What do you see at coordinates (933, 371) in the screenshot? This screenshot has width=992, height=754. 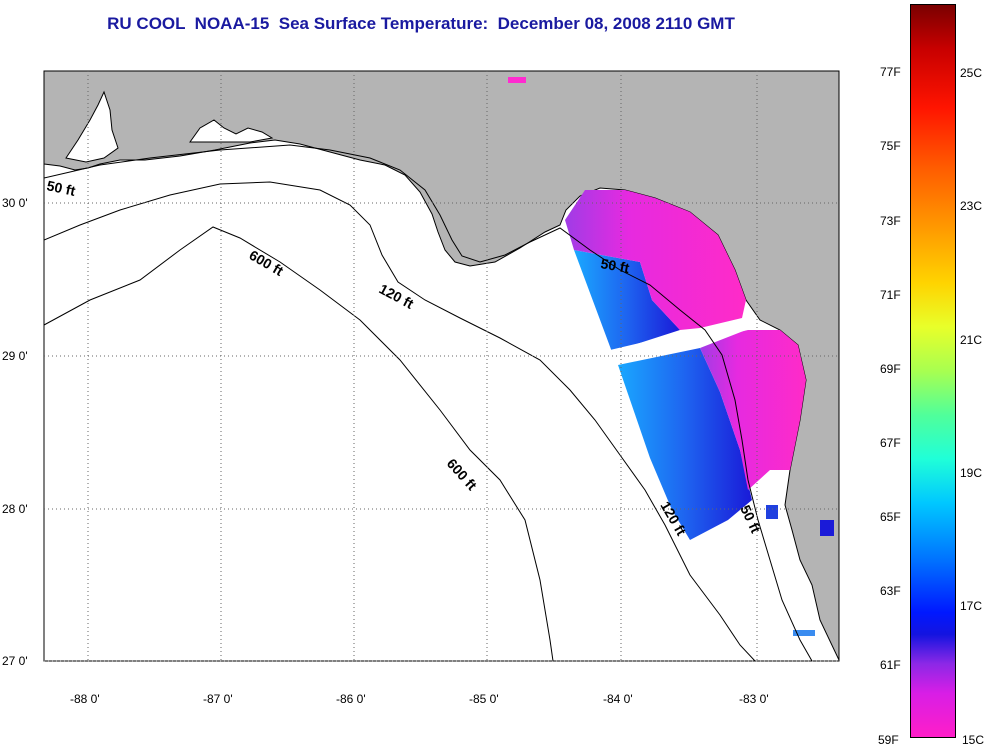 I see `color-scale-bar` at bounding box center [933, 371].